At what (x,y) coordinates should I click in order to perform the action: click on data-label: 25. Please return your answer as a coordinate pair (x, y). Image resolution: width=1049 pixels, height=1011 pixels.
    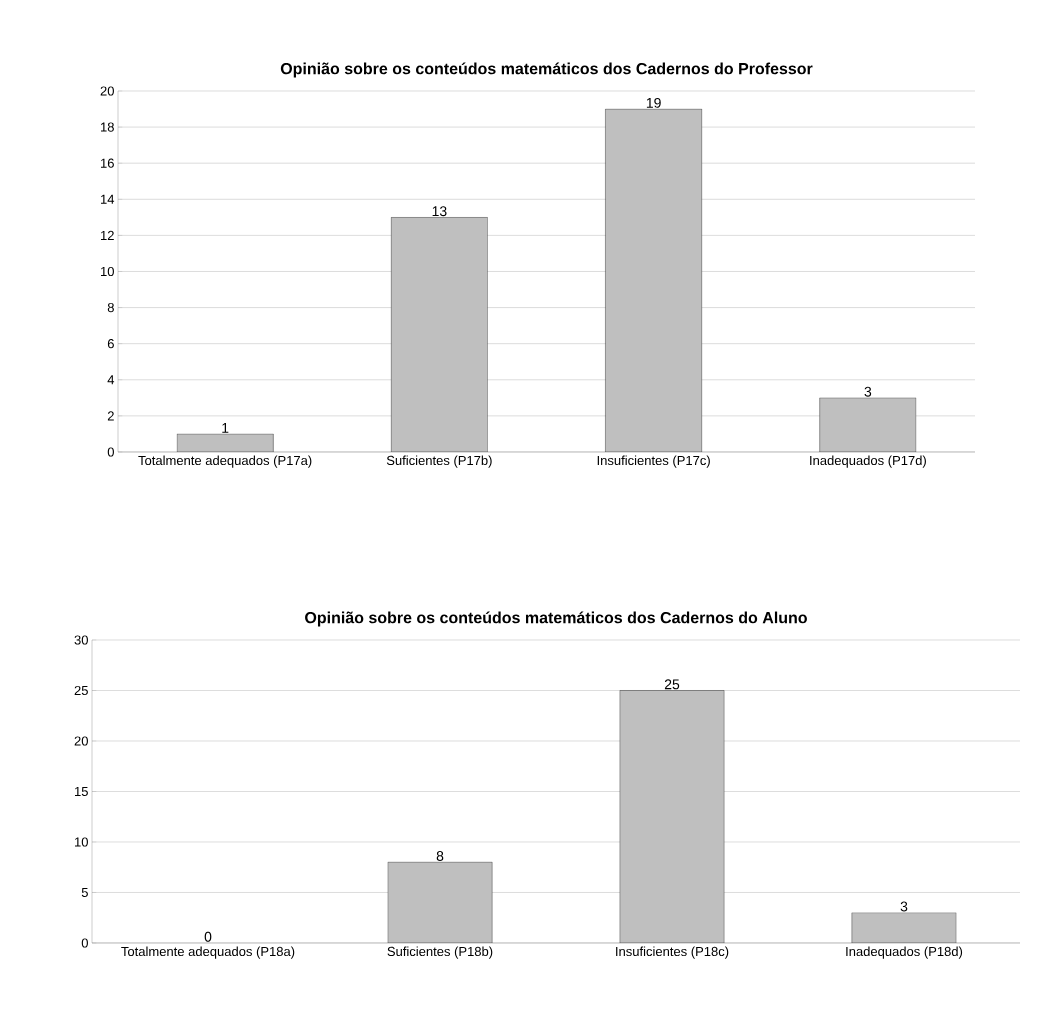
    Looking at the image, I should click on (672, 684).